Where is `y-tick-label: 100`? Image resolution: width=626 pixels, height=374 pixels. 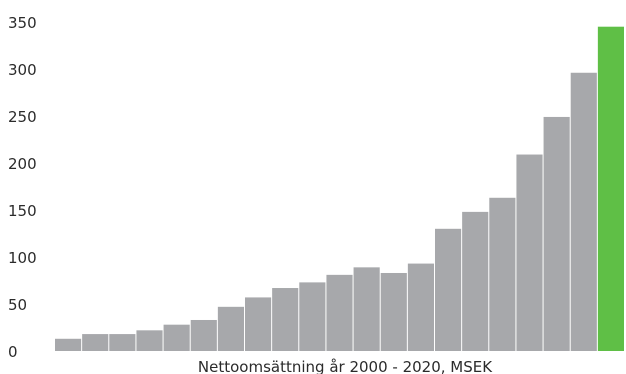
y-tick-label: 100 is located at coordinates (22, 258).